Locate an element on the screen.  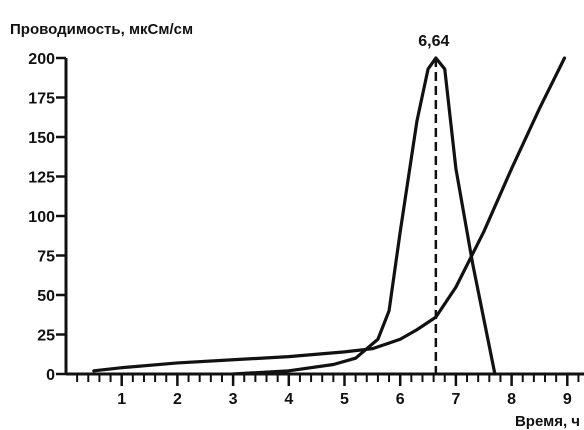
x-tick-label: 3 is located at coordinates (233, 399).